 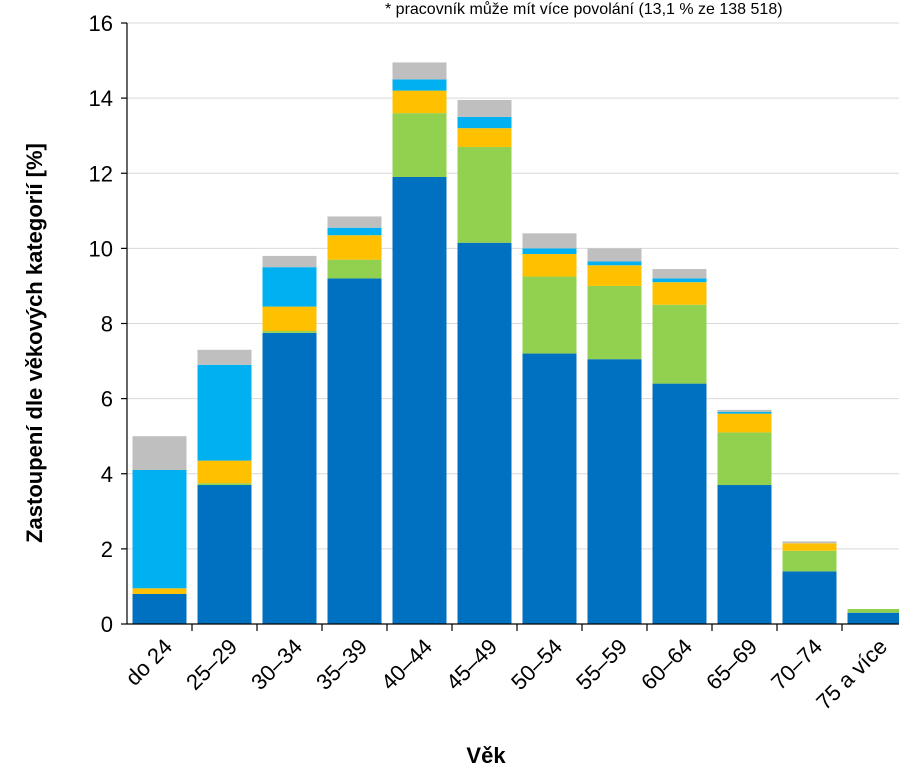 I want to click on x-tick-label: 45–49, so click(x=471, y=664).